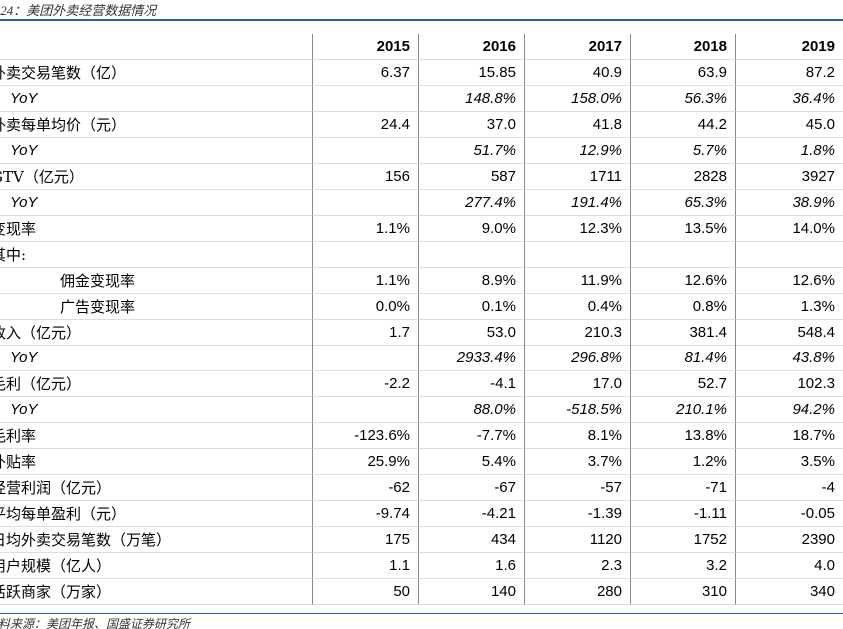 This screenshot has width=843, height=629. What do you see at coordinates (63, 514) in the screenshot?
I see `row-label: 平均每单盈利（元）` at bounding box center [63, 514].